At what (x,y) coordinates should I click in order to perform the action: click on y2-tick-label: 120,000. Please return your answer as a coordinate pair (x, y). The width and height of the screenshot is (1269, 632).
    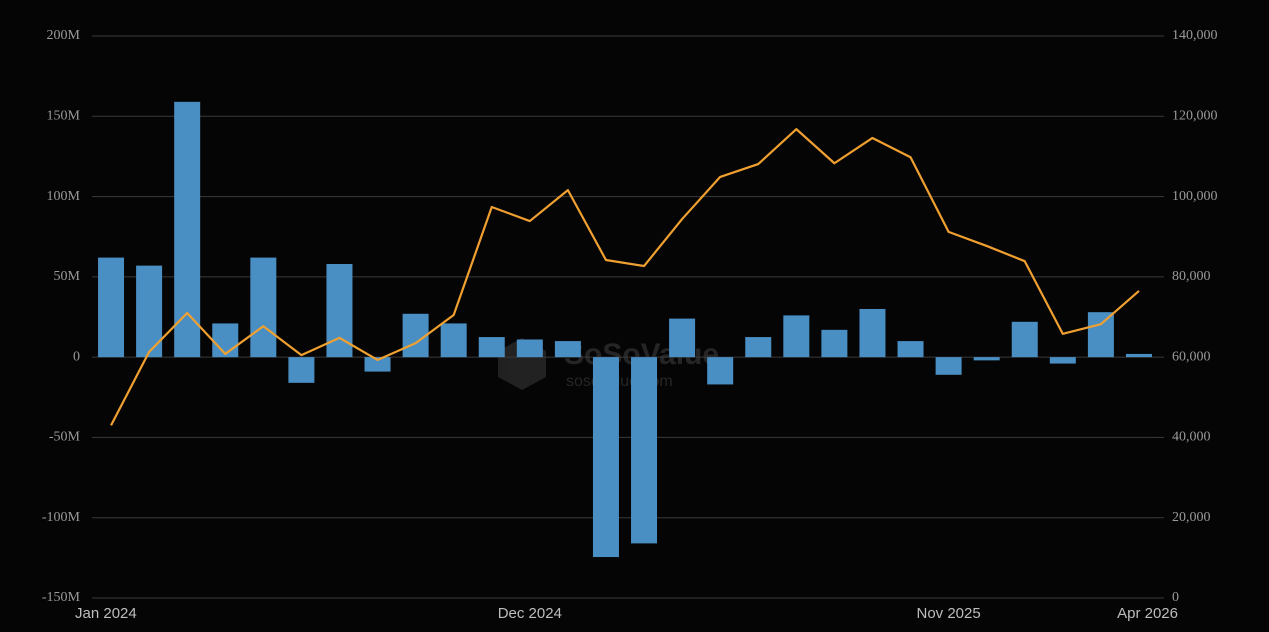
    Looking at the image, I should click on (1195, 116).